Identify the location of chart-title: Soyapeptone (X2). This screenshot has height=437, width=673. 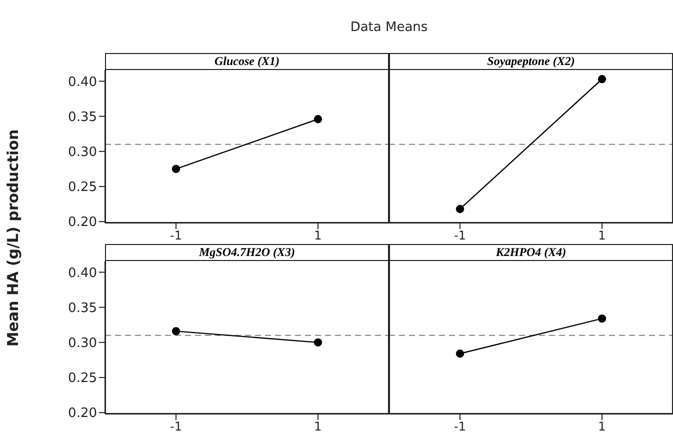
(531, 61).